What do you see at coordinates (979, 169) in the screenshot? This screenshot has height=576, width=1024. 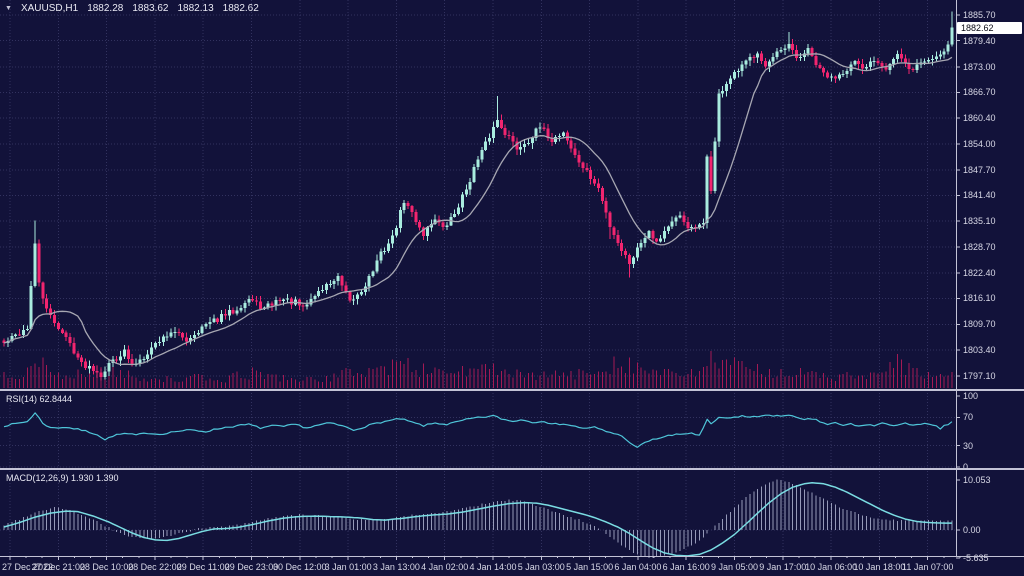 I see `price-tick-label: 1847.70` at bounding box center [979, 169].